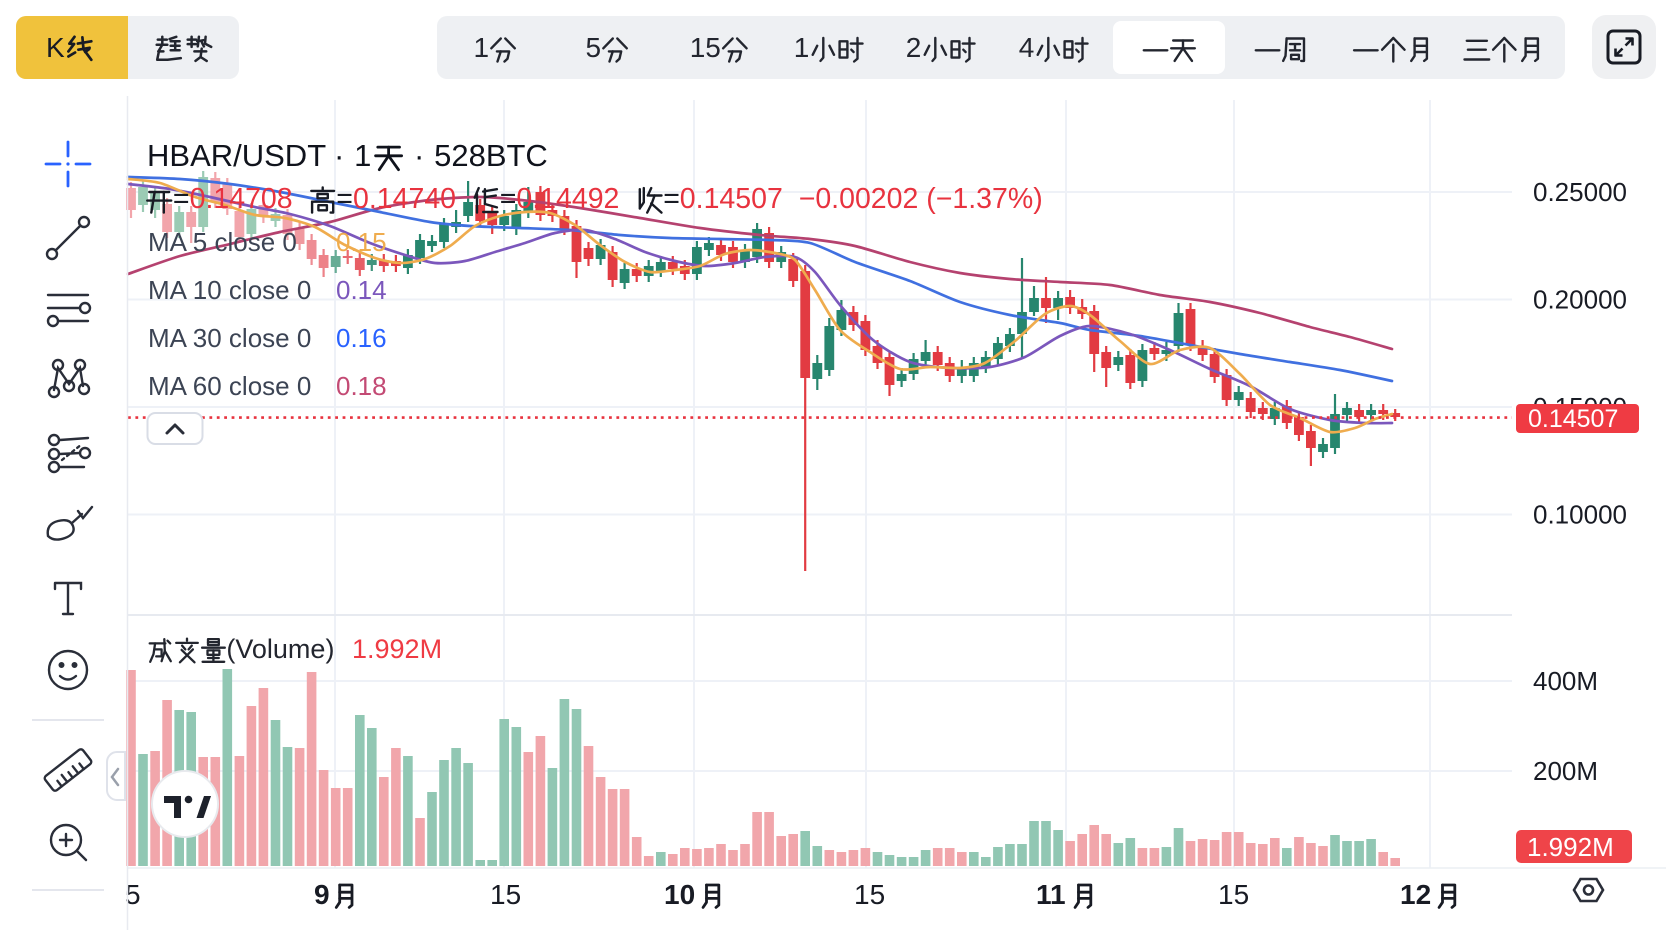 This screenshot has height=930, width=1666. Describe the element at coordinates (404, 199) in the screenshot. I see `svg-text: 0.14740` at that location.